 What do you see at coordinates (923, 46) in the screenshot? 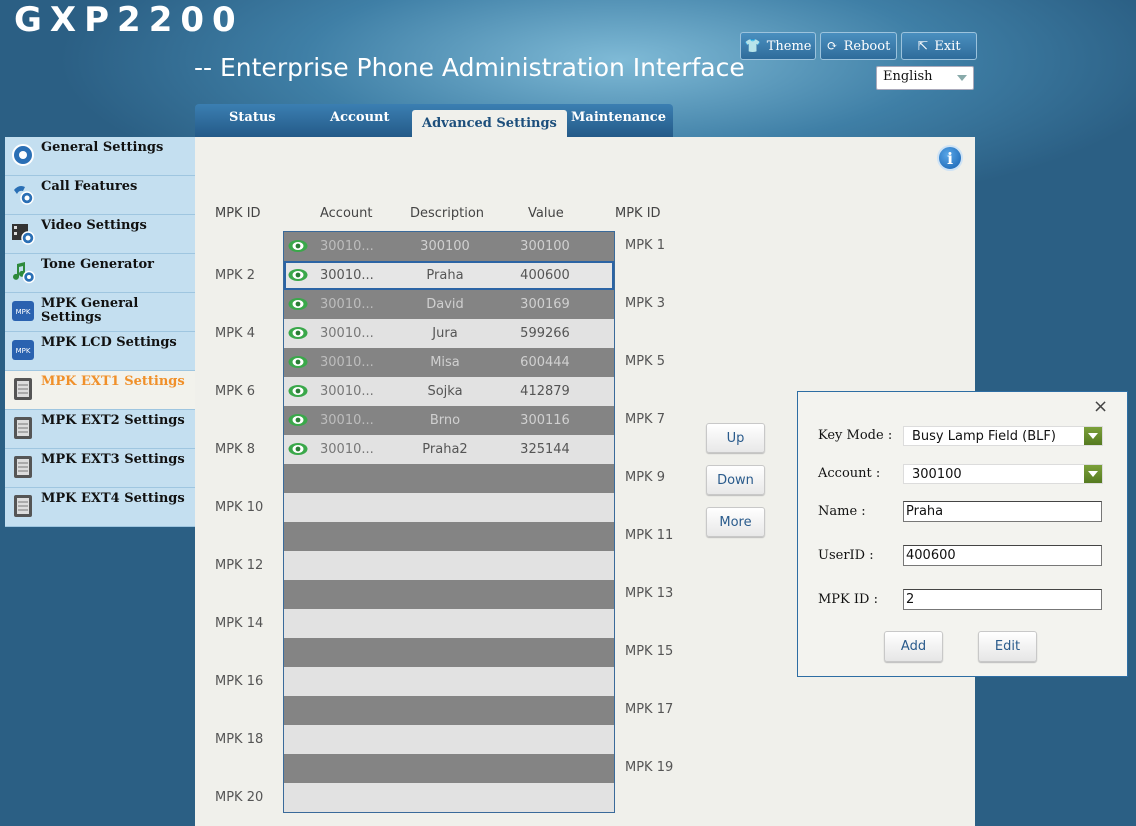
I see `exit-door-icon: ⇱` at bounding box center [923, 46].